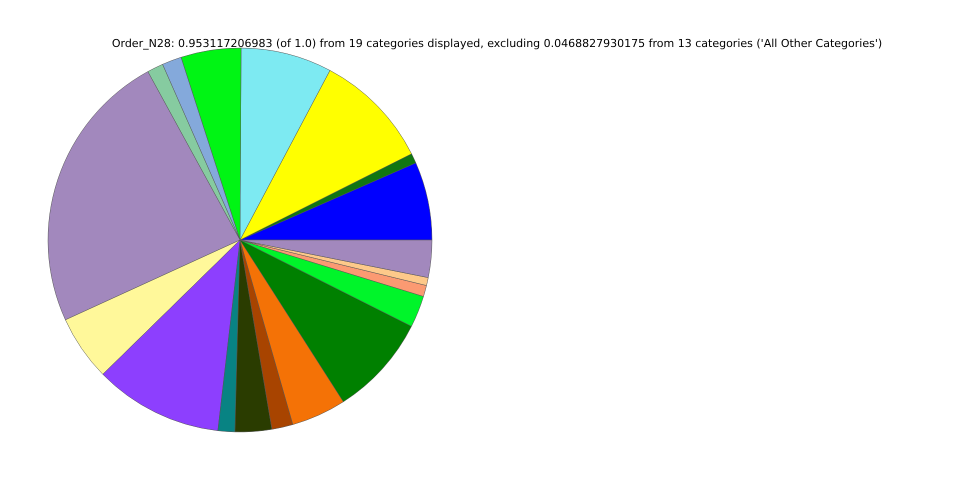 This screenshot has width=960, height=480. I want to click on text: Order_N28: 0.953117206983 (of 1.0) from 19 categories displayed, excluding 0.0468827930175 from 13 categories ('All Other Categories'), so click(497, 43).